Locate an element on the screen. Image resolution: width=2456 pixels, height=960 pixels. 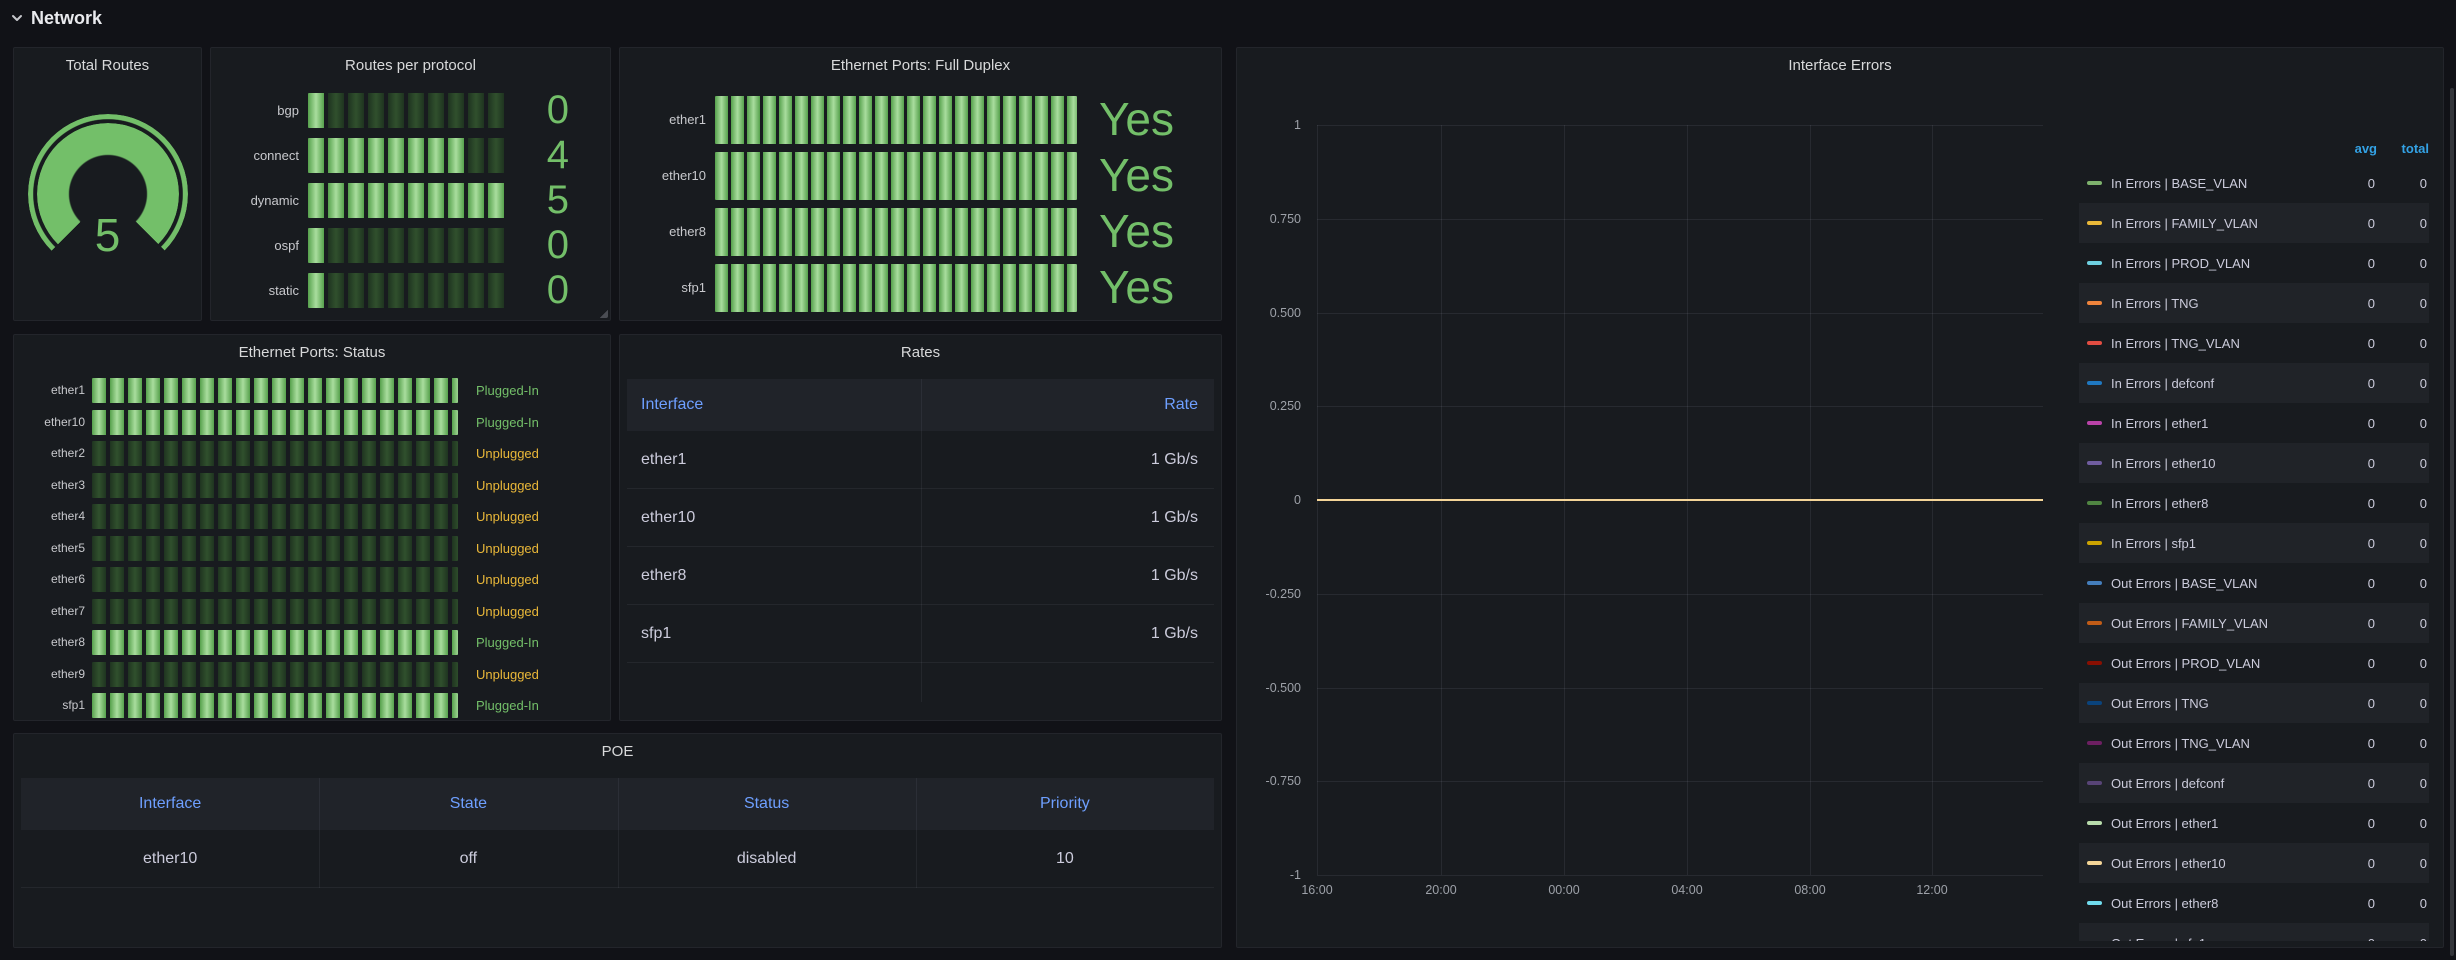
column-header-state: State is located at coordinates (468, 803).